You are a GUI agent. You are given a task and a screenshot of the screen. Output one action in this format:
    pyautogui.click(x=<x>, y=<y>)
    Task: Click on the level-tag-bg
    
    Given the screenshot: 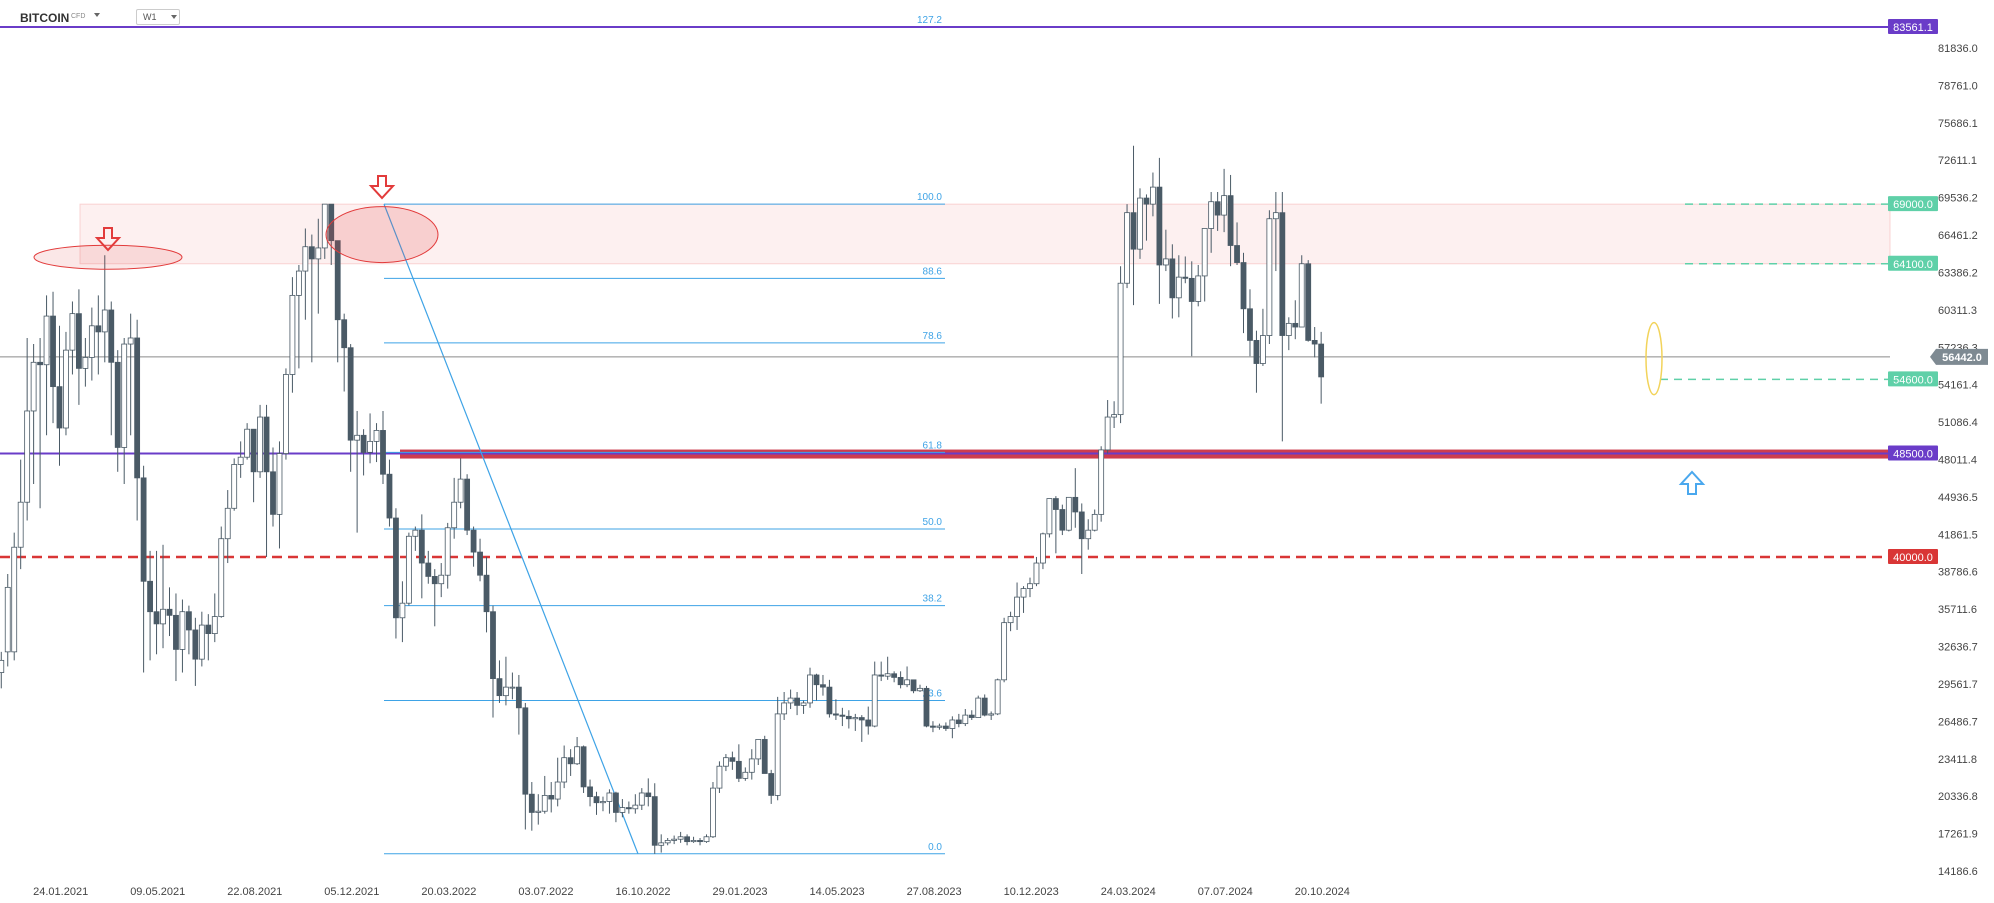 What is the action you would take?
    pyautogui.click(x=1913, y=556)
    